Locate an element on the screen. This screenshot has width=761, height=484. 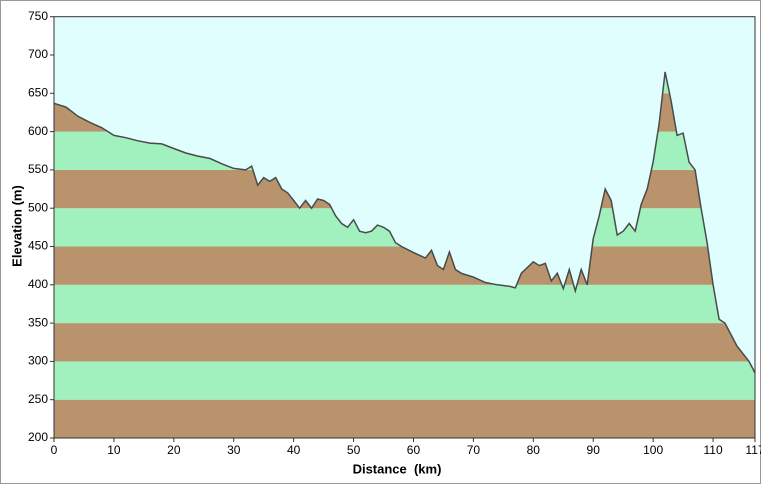
x-tick-label: 0 is located at coordinates (54, 450).